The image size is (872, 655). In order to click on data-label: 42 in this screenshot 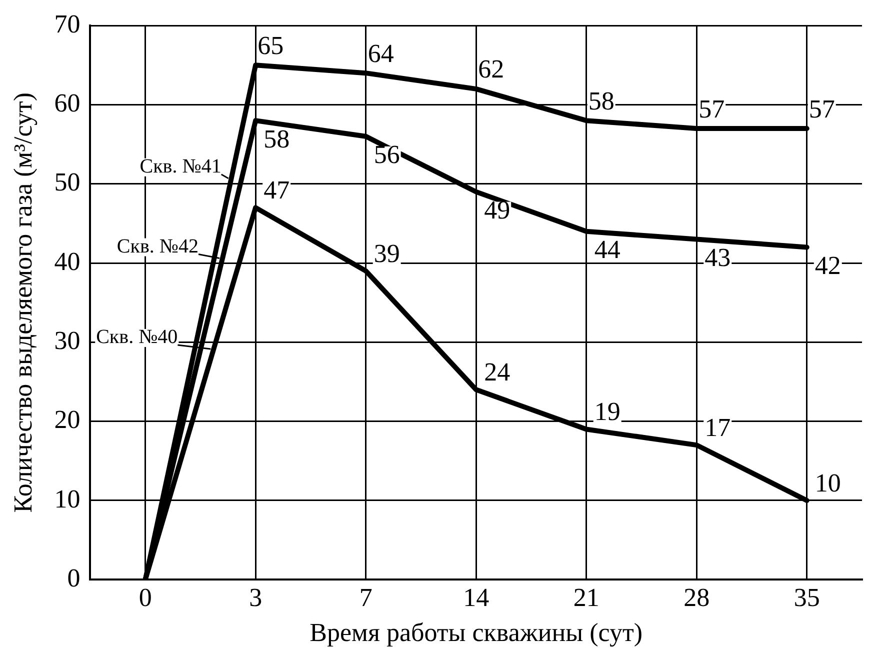, I will do `click(827, 265)`.